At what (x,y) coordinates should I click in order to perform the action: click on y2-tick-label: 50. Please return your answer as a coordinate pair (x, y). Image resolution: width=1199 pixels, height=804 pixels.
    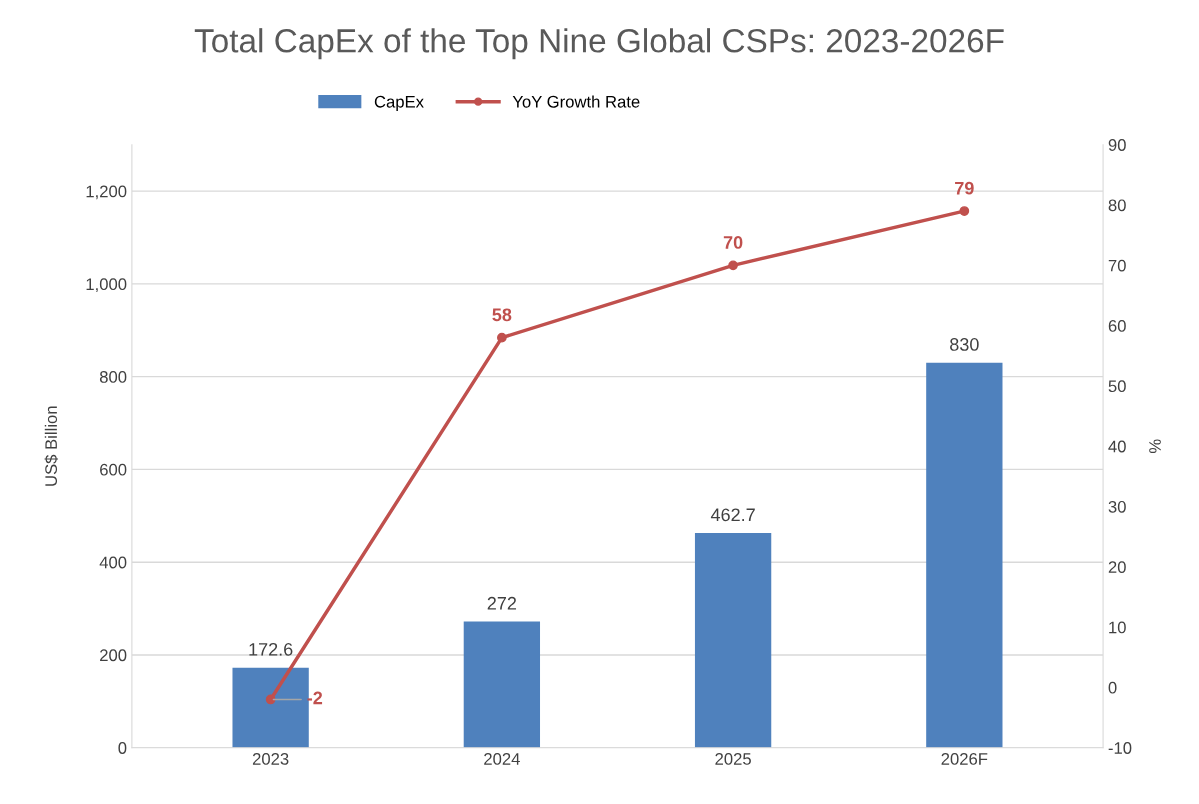
    Looking at the image, I should click on (1117, 386).